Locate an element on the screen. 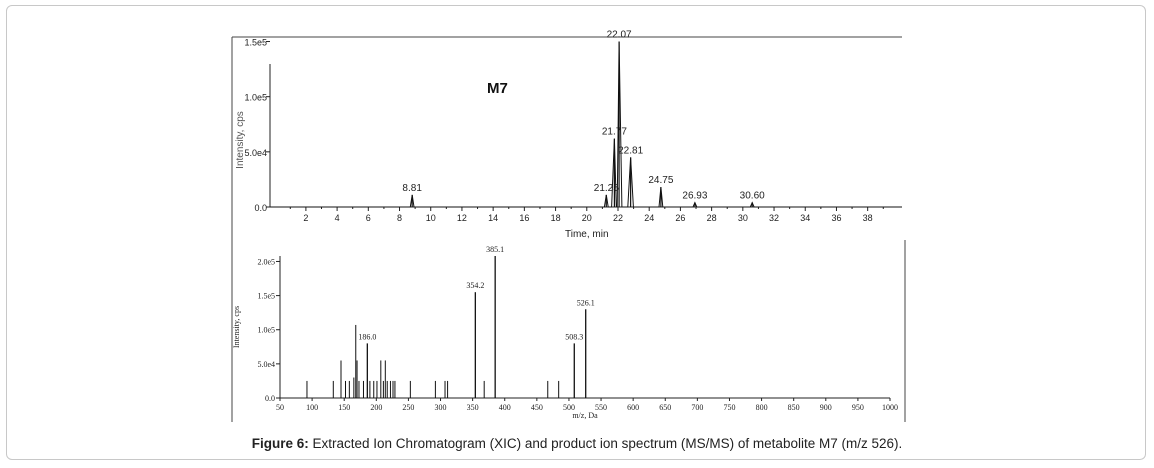  ms-x-tick-label: 150 is located at coordinates (344, 407).